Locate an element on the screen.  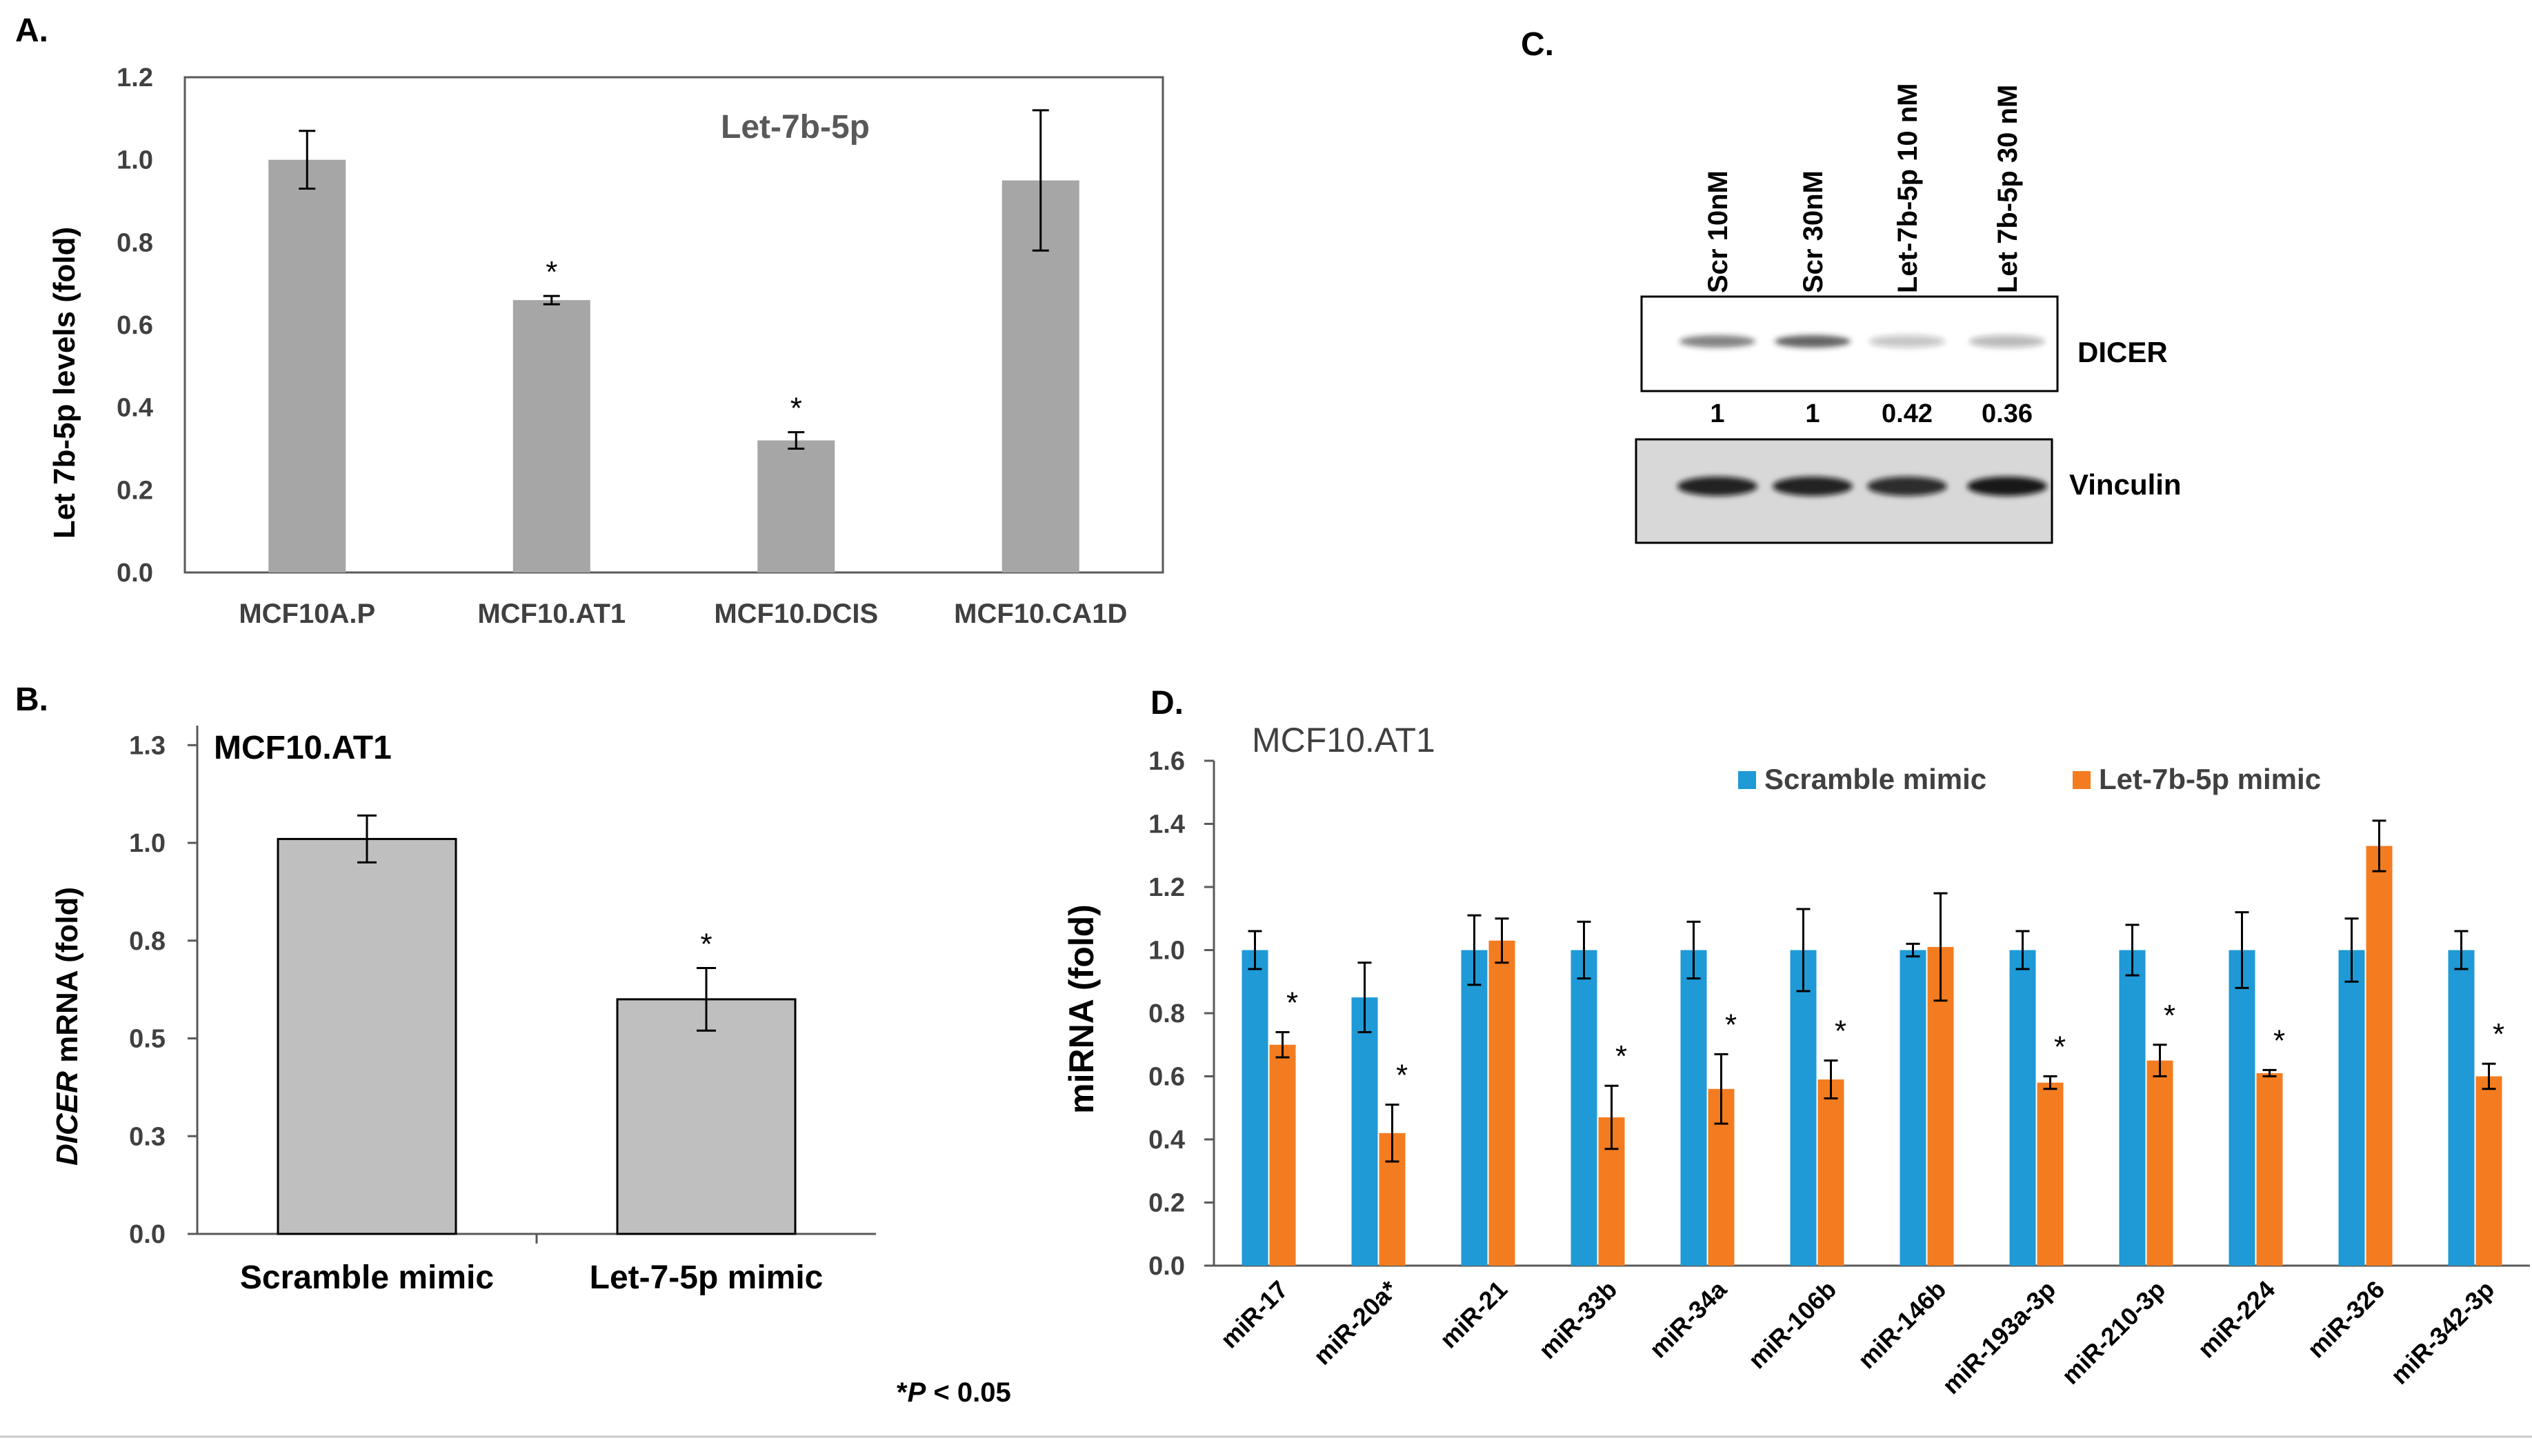
a-significance-star: * is located at coordinates (796, 409).